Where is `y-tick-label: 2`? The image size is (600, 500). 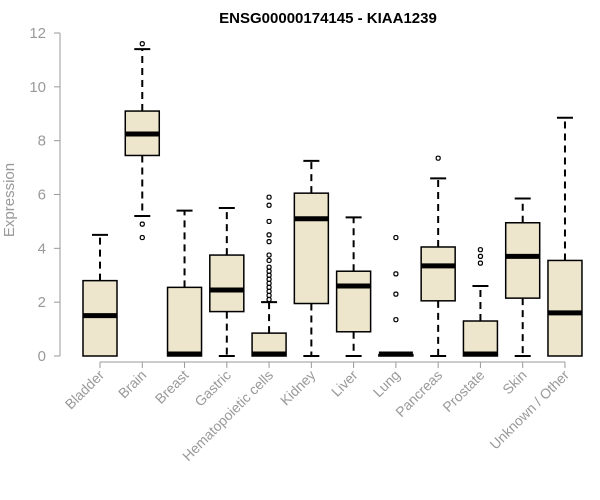
y-tick-label: 2 is located at coordinates (42, 302).